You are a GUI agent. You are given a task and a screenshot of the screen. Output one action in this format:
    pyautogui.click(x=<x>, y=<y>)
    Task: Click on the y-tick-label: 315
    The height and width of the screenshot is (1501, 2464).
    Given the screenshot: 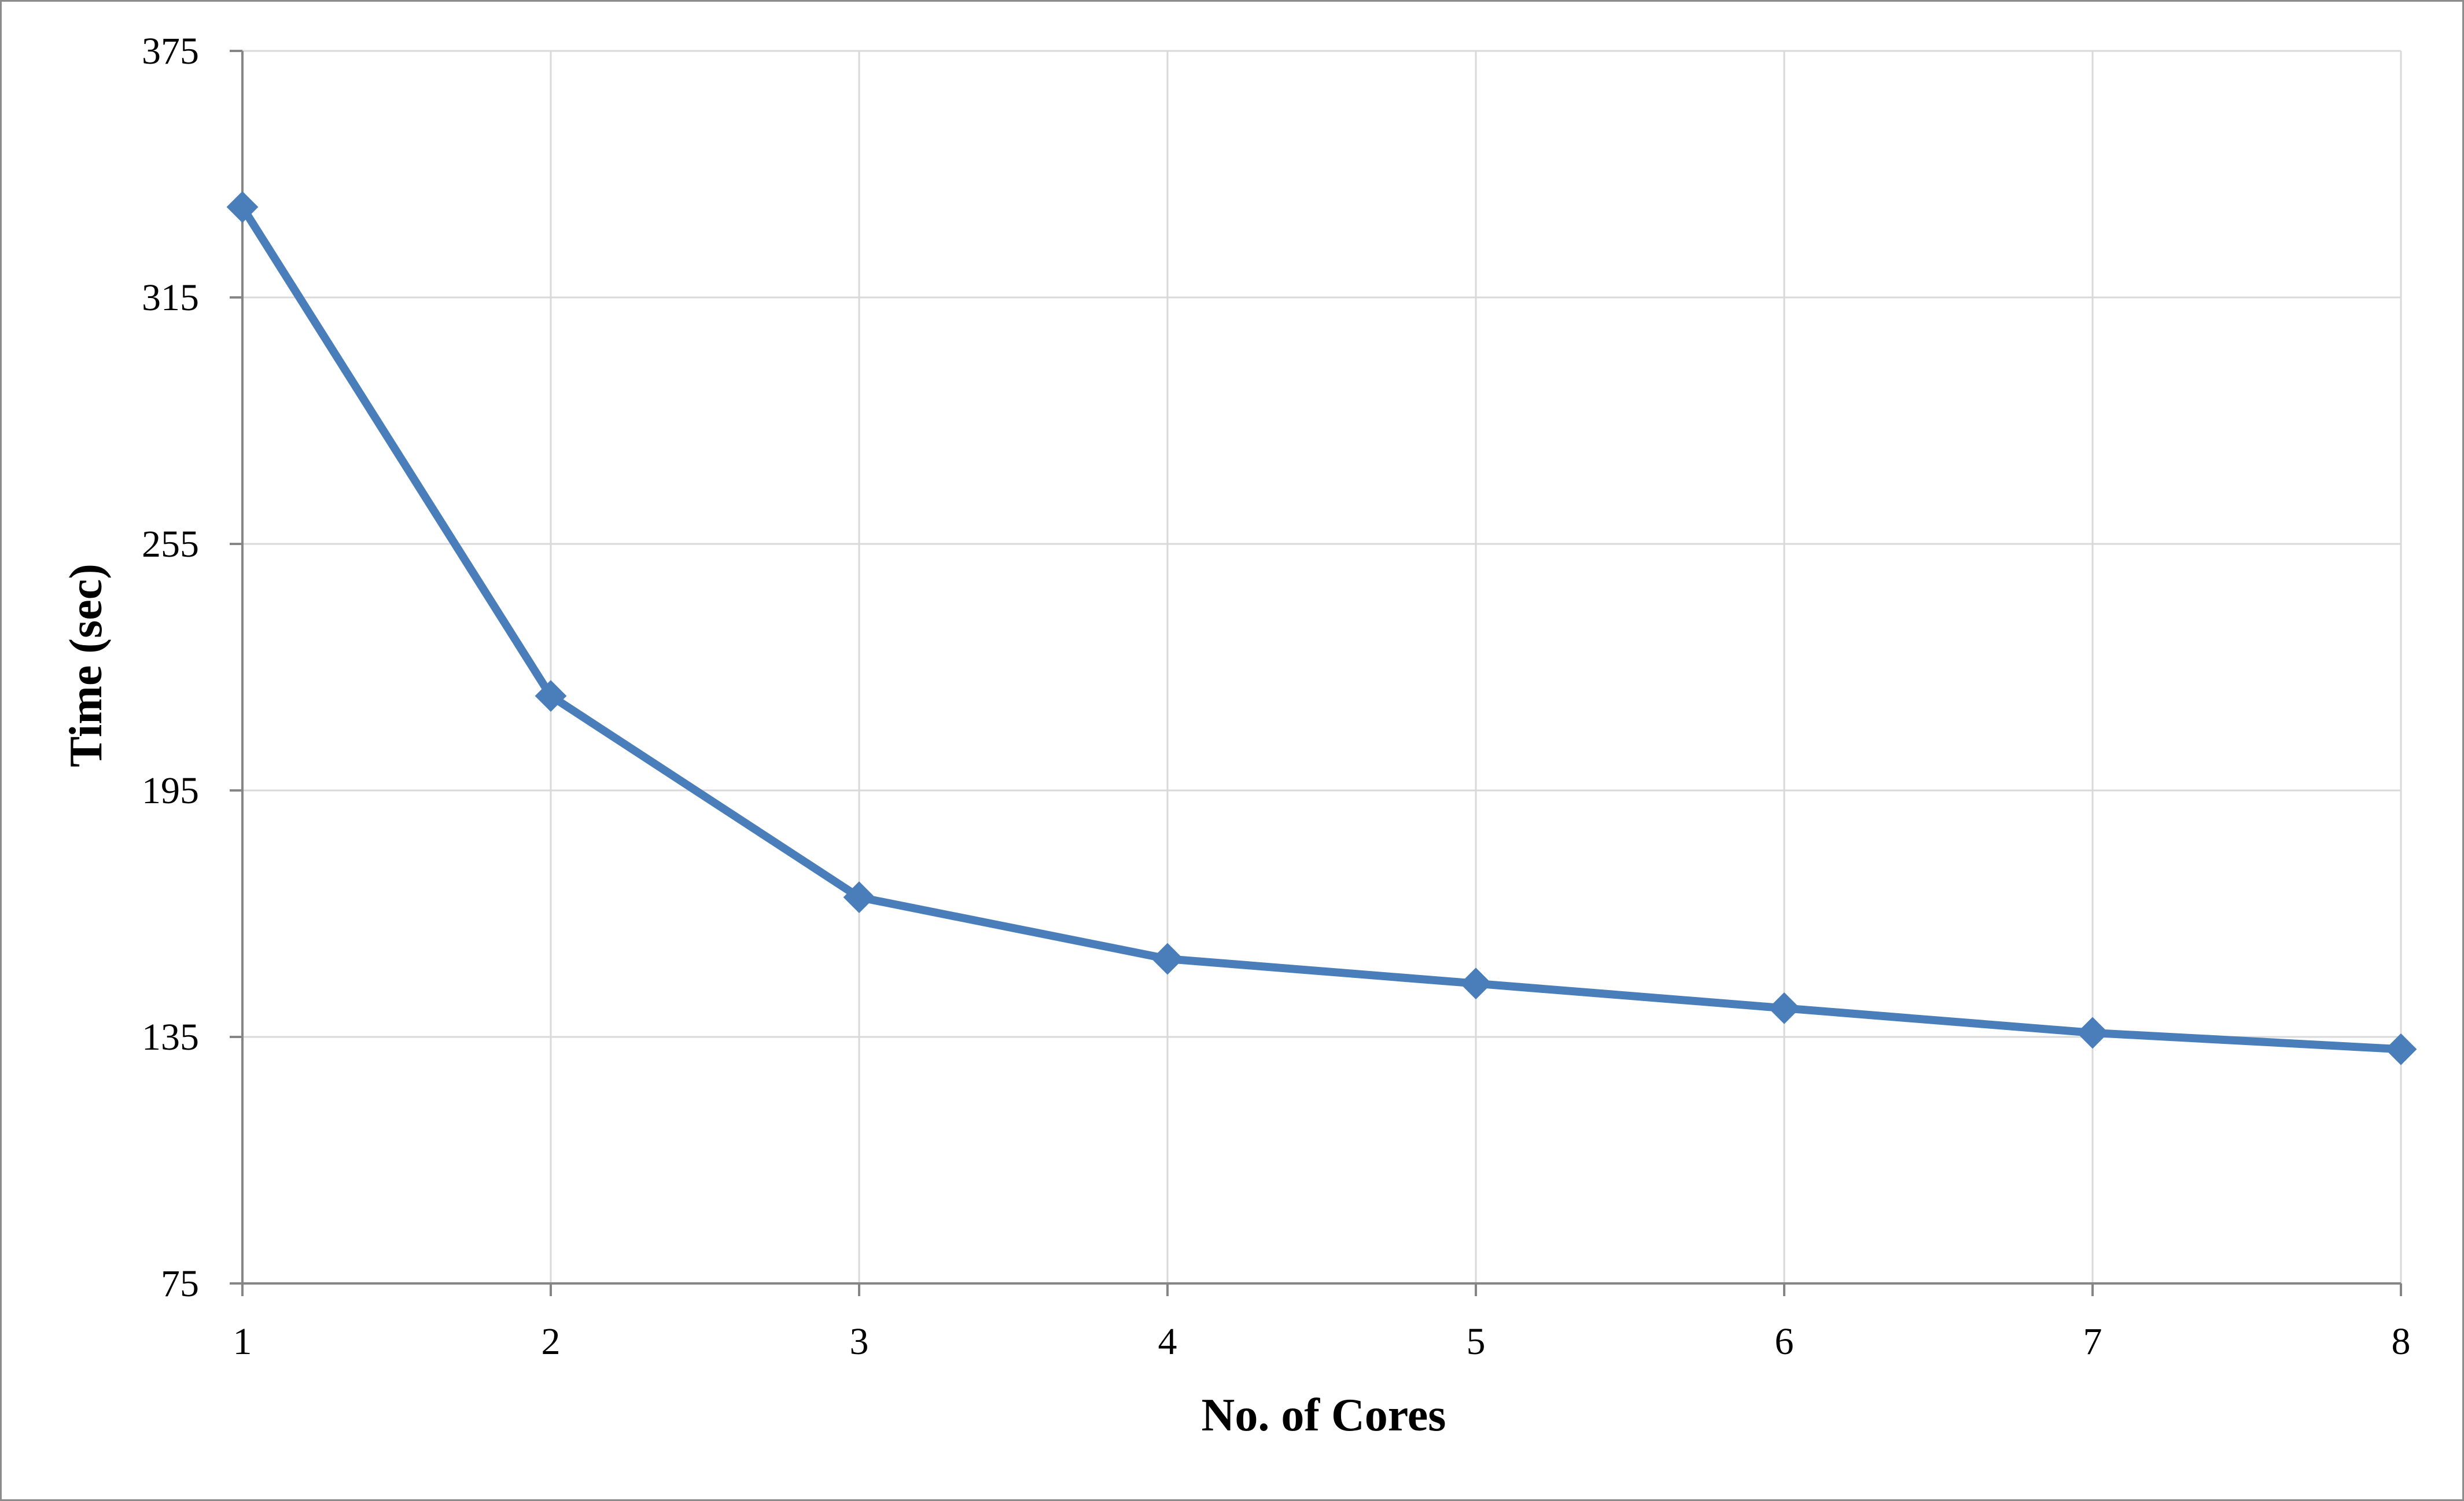 What is the action you would take?
    pyautogui.click(x=170, y=298)
    